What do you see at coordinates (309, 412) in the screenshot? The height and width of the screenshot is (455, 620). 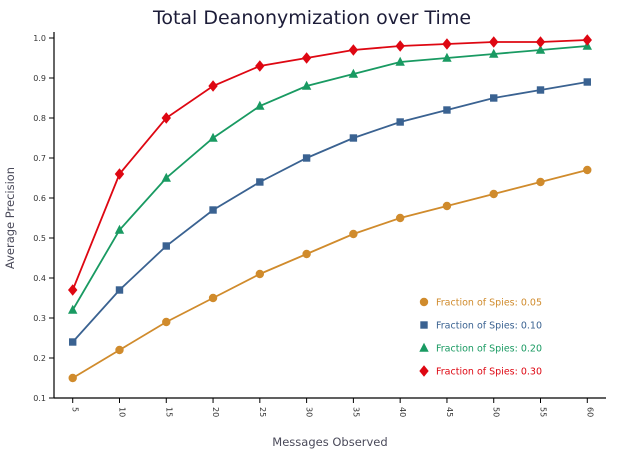 I see `x-tick-label: 30` at bounding box center [309, 412].